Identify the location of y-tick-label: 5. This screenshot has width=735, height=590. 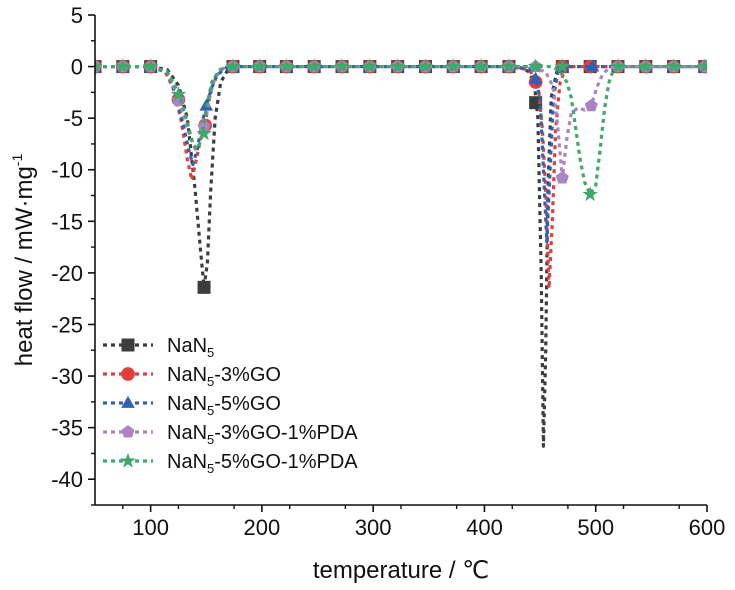
(77, 15).